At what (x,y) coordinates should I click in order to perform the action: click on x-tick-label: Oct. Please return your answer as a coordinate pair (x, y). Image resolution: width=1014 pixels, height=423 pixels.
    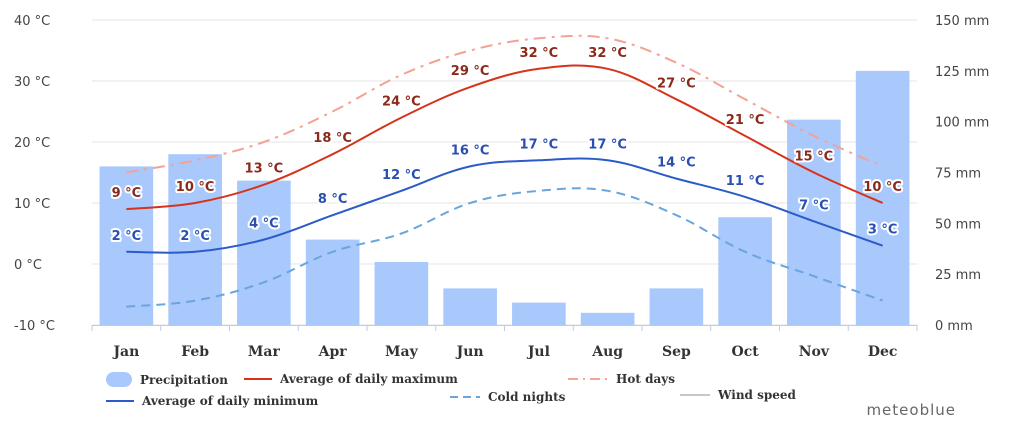
    Looking at the image, I should click on (746, 352).